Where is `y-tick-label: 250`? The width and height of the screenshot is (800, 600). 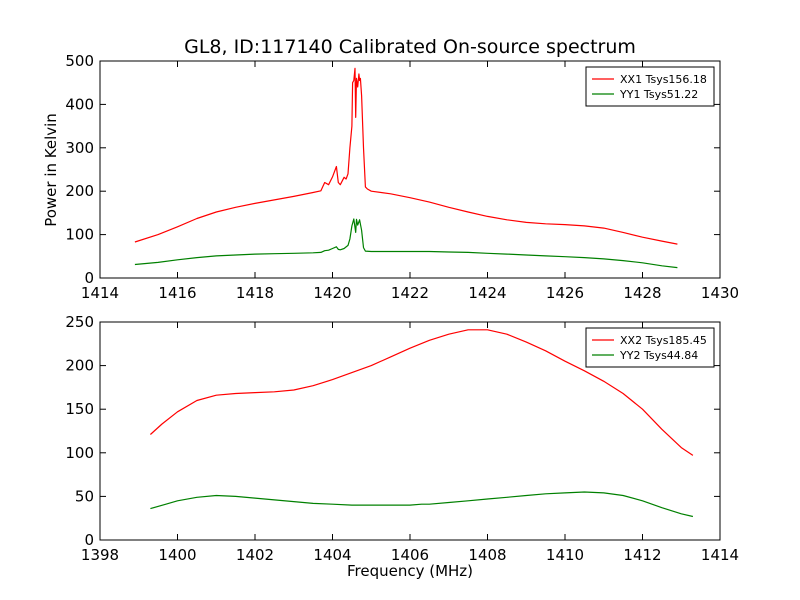
y-tick-label: 250 is located at coordinates (79, 322).